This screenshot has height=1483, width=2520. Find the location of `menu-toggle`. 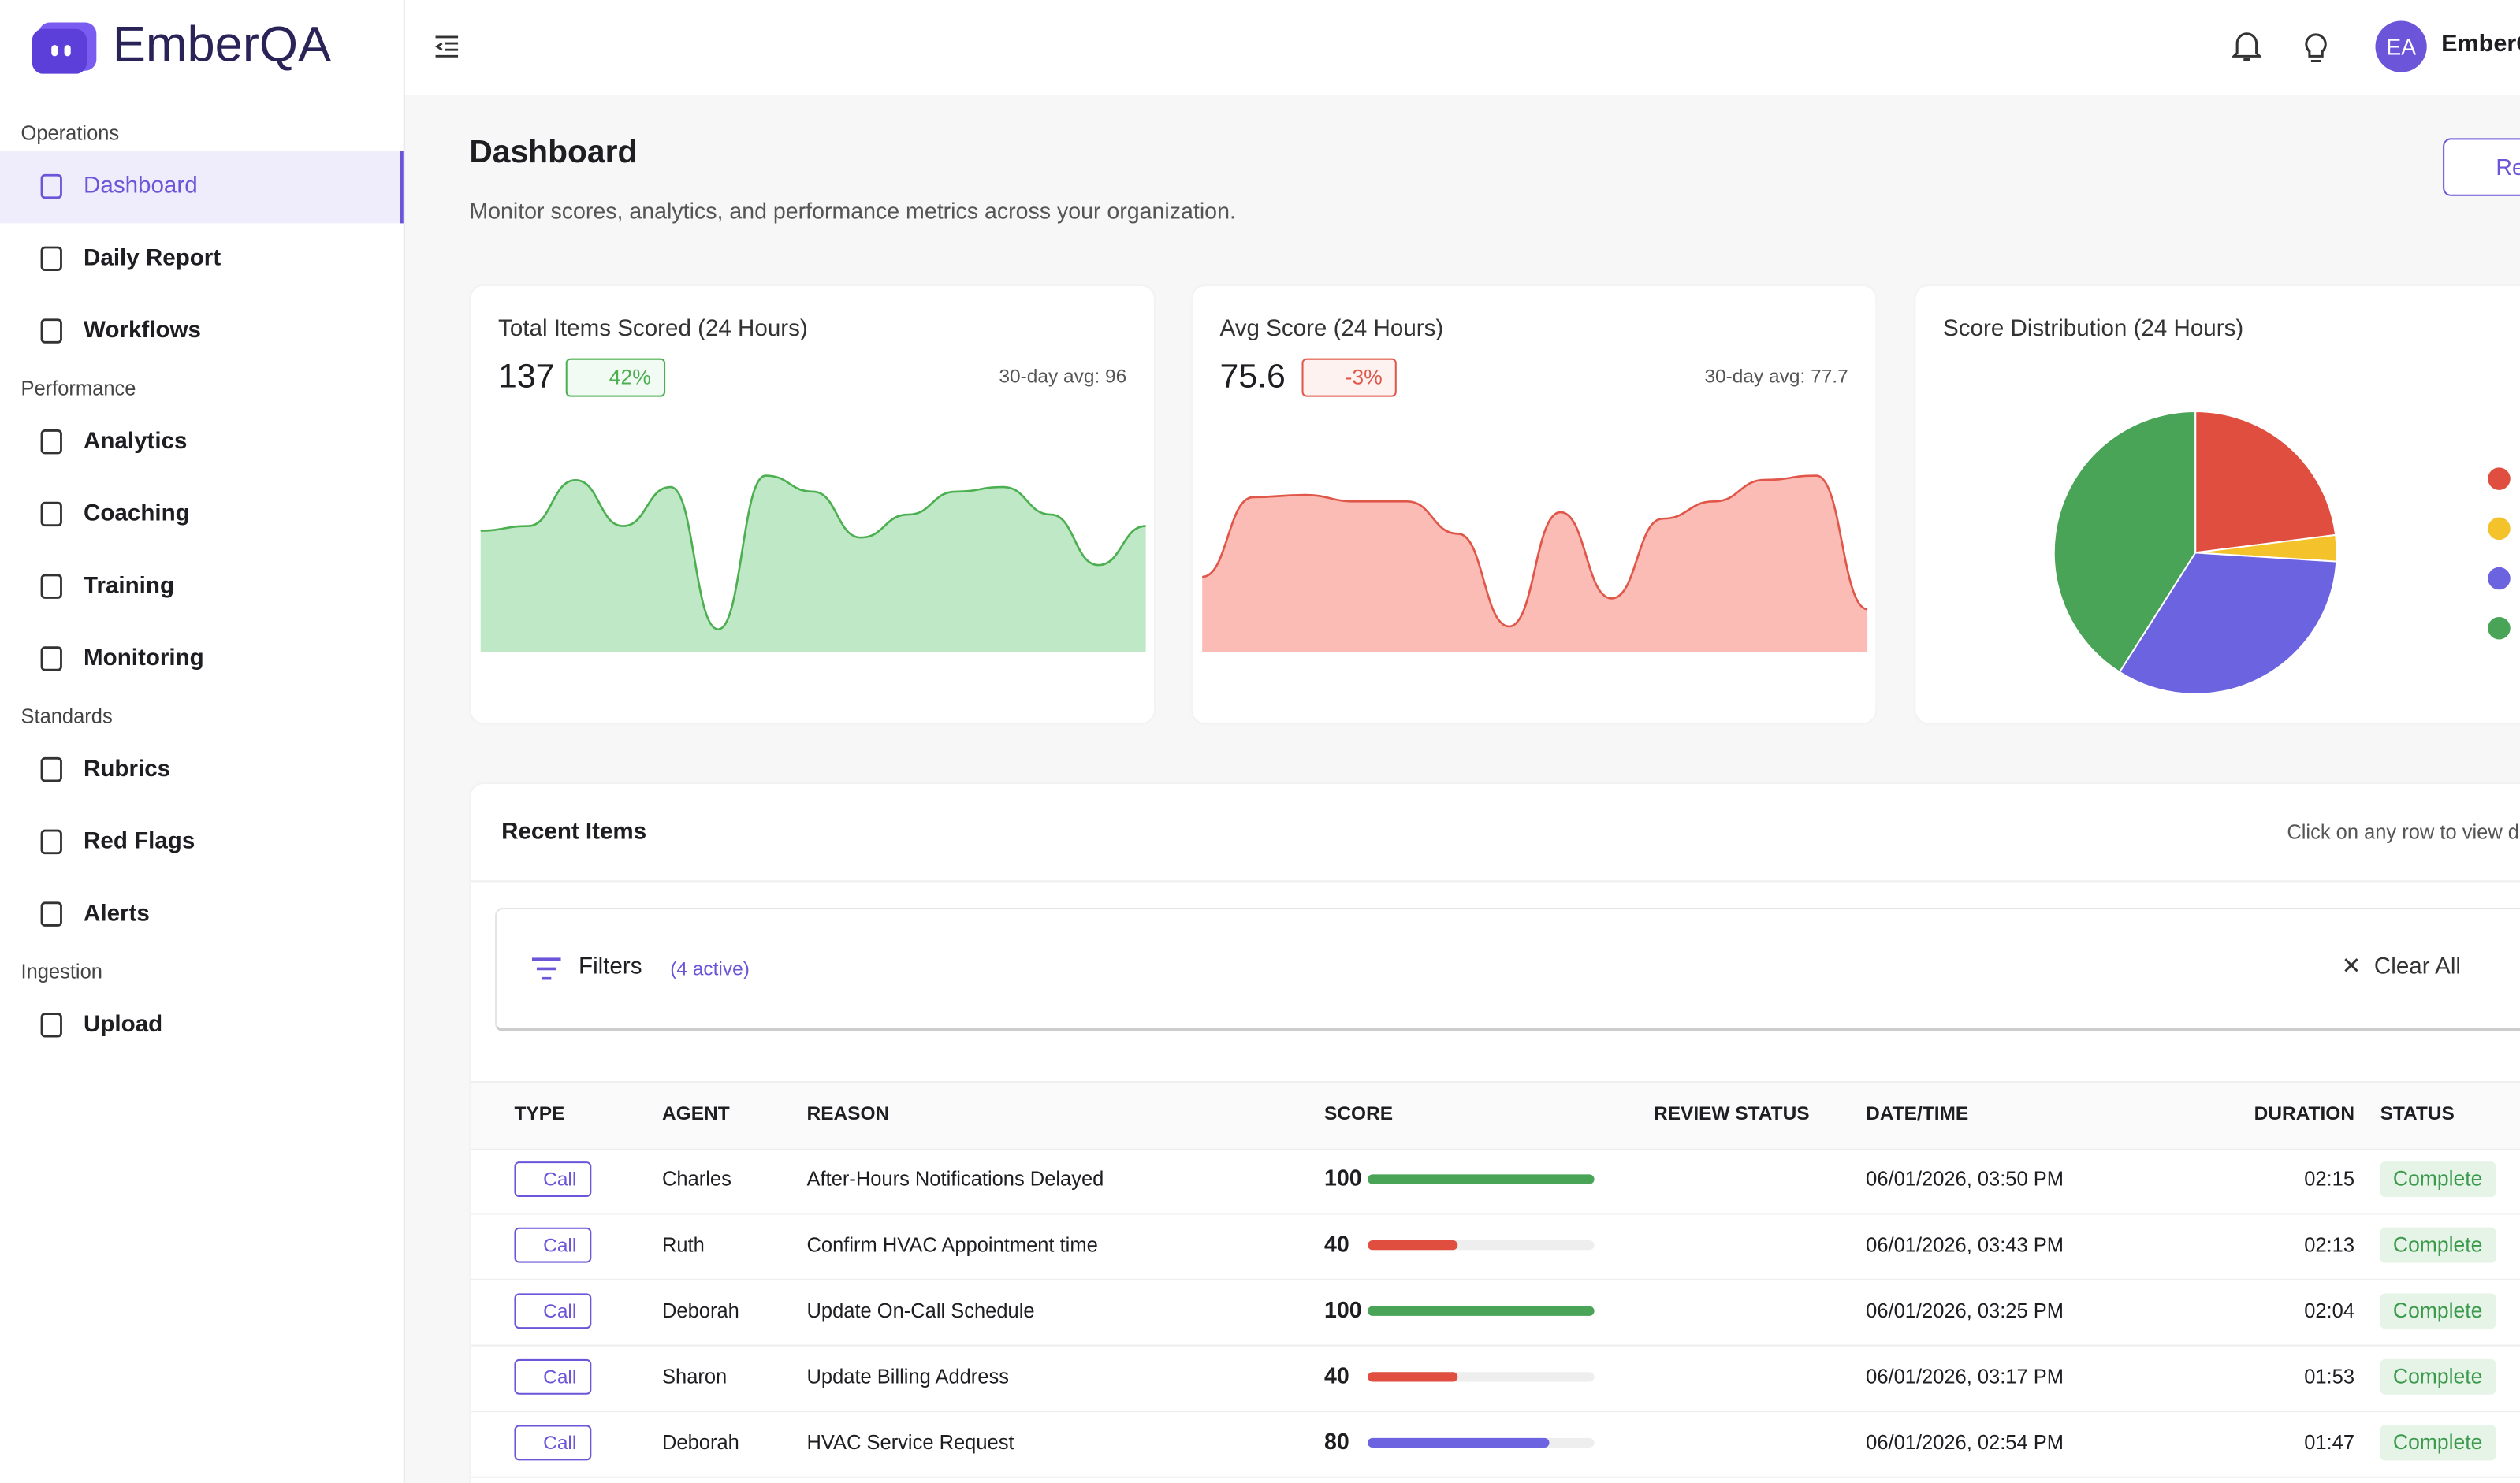

menu-toggle is located at coordinates (447, 47).